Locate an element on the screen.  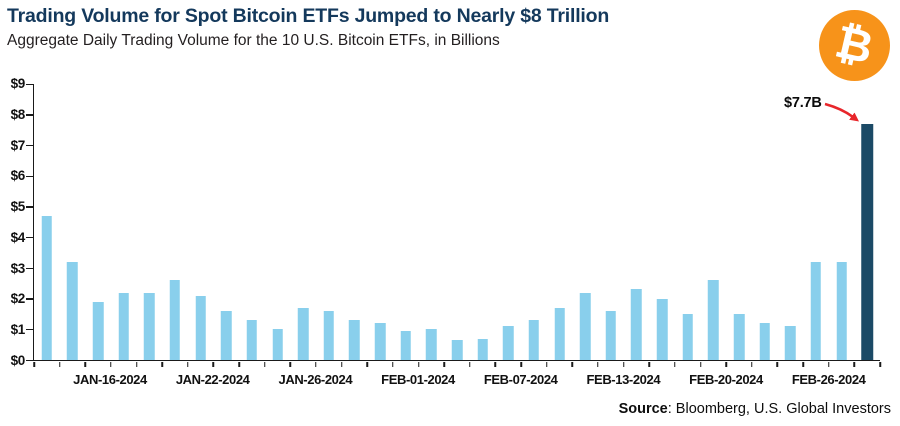
bar-jan-30-2024 is located at coordinates (354, 340).